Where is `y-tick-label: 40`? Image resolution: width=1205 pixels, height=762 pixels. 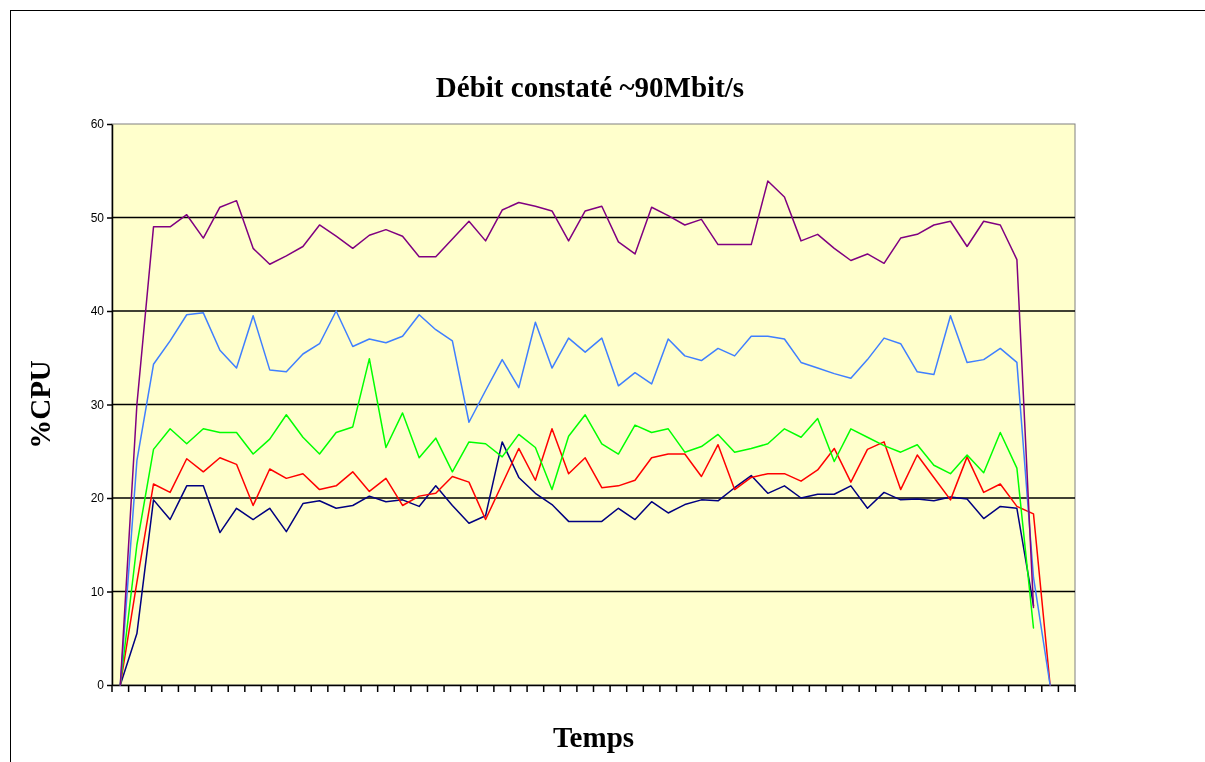
y-tick-label: 40 is located at coordinates (97, 311).